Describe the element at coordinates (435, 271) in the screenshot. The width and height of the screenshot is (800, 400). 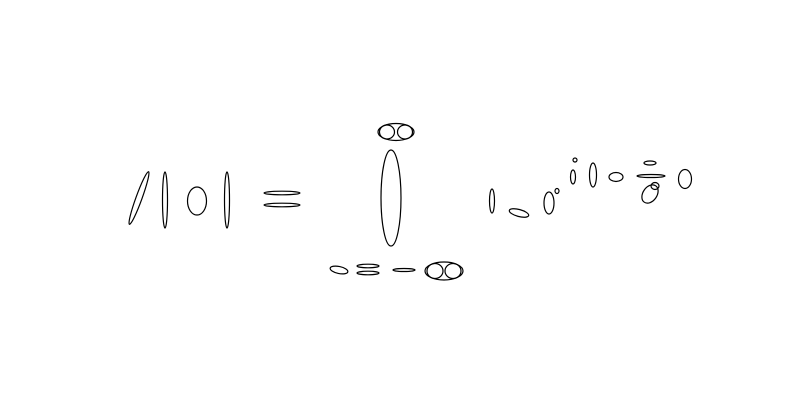
I see `bottom-pill-inner-left` at that location.